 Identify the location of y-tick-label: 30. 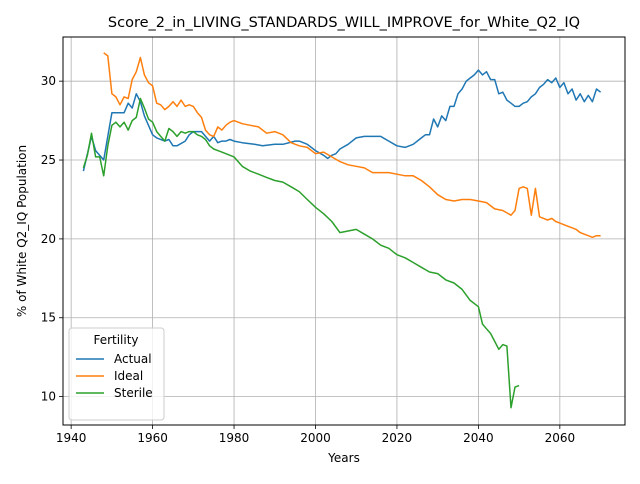
(48, 81).